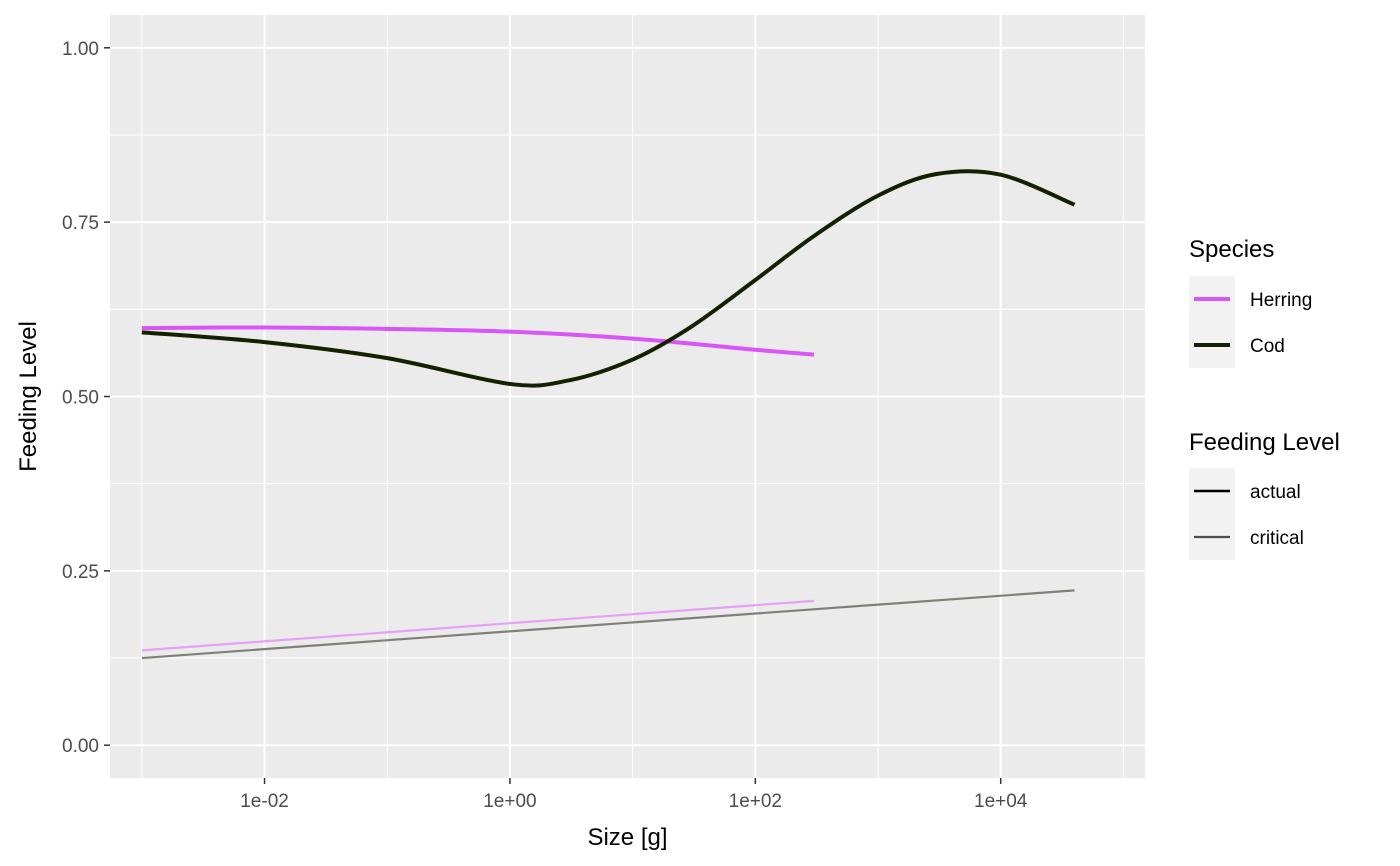 This screenshot has width=1400, height=866. I want to click on legend-label-critical: critical, so click(1277, 538).